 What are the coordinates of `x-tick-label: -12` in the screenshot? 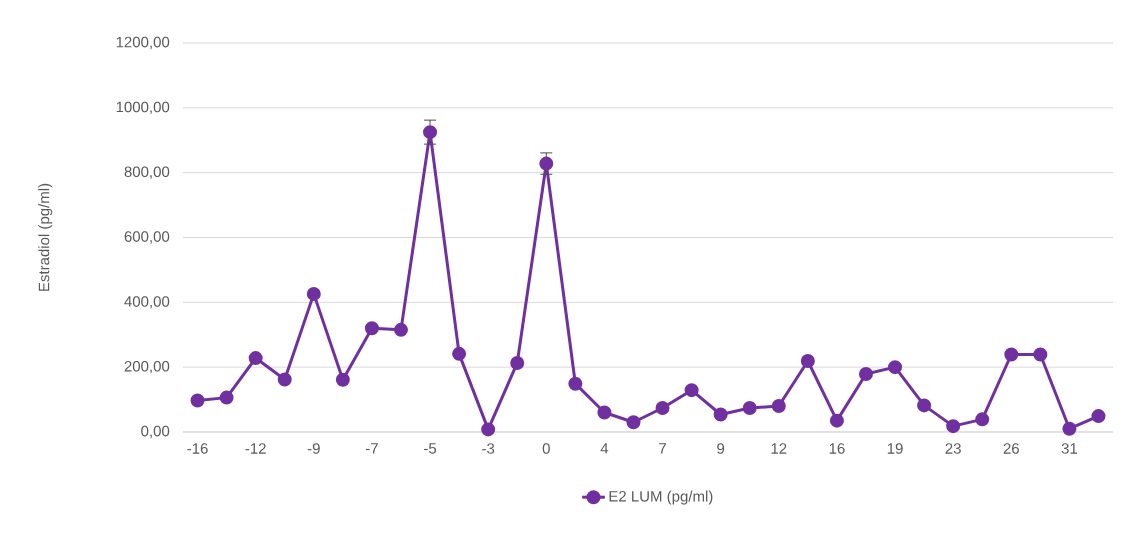 It's located at (255, 448).